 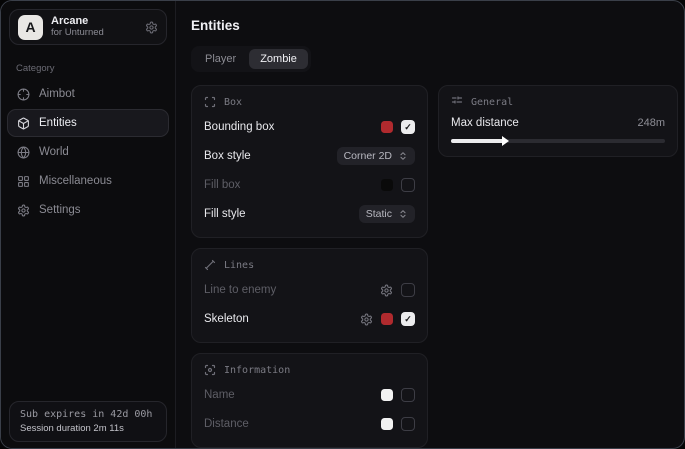 I want to click on sidebar-item-label: Aimbot, so click(x=57, y=94).